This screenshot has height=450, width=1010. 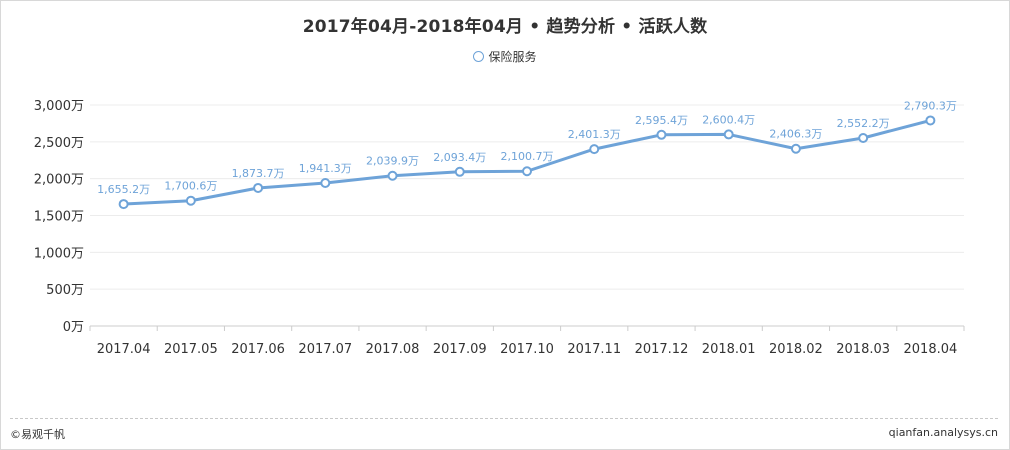 What do you see at coordinates (728, 119) in the screenshot?
I see `data-label: 2,600.4万` at bounding box center [728, 119].